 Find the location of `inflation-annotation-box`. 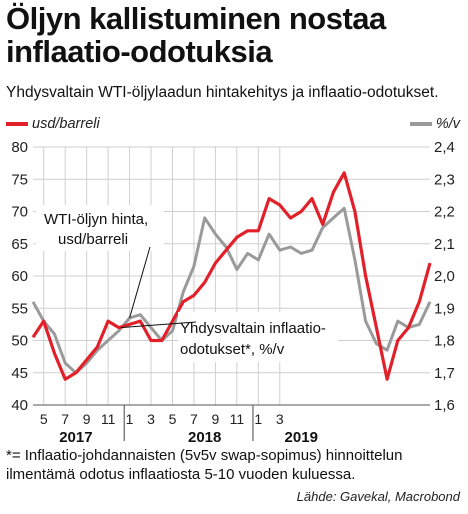

inflation-annotation-box is located at coordinates (258, 337).